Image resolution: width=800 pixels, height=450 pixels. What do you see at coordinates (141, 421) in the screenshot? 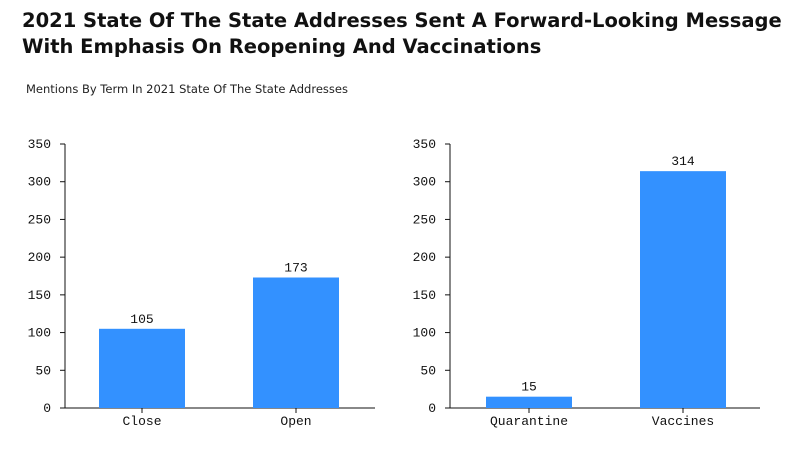
I see `category-label: Close` at bounding box center [141, 421].